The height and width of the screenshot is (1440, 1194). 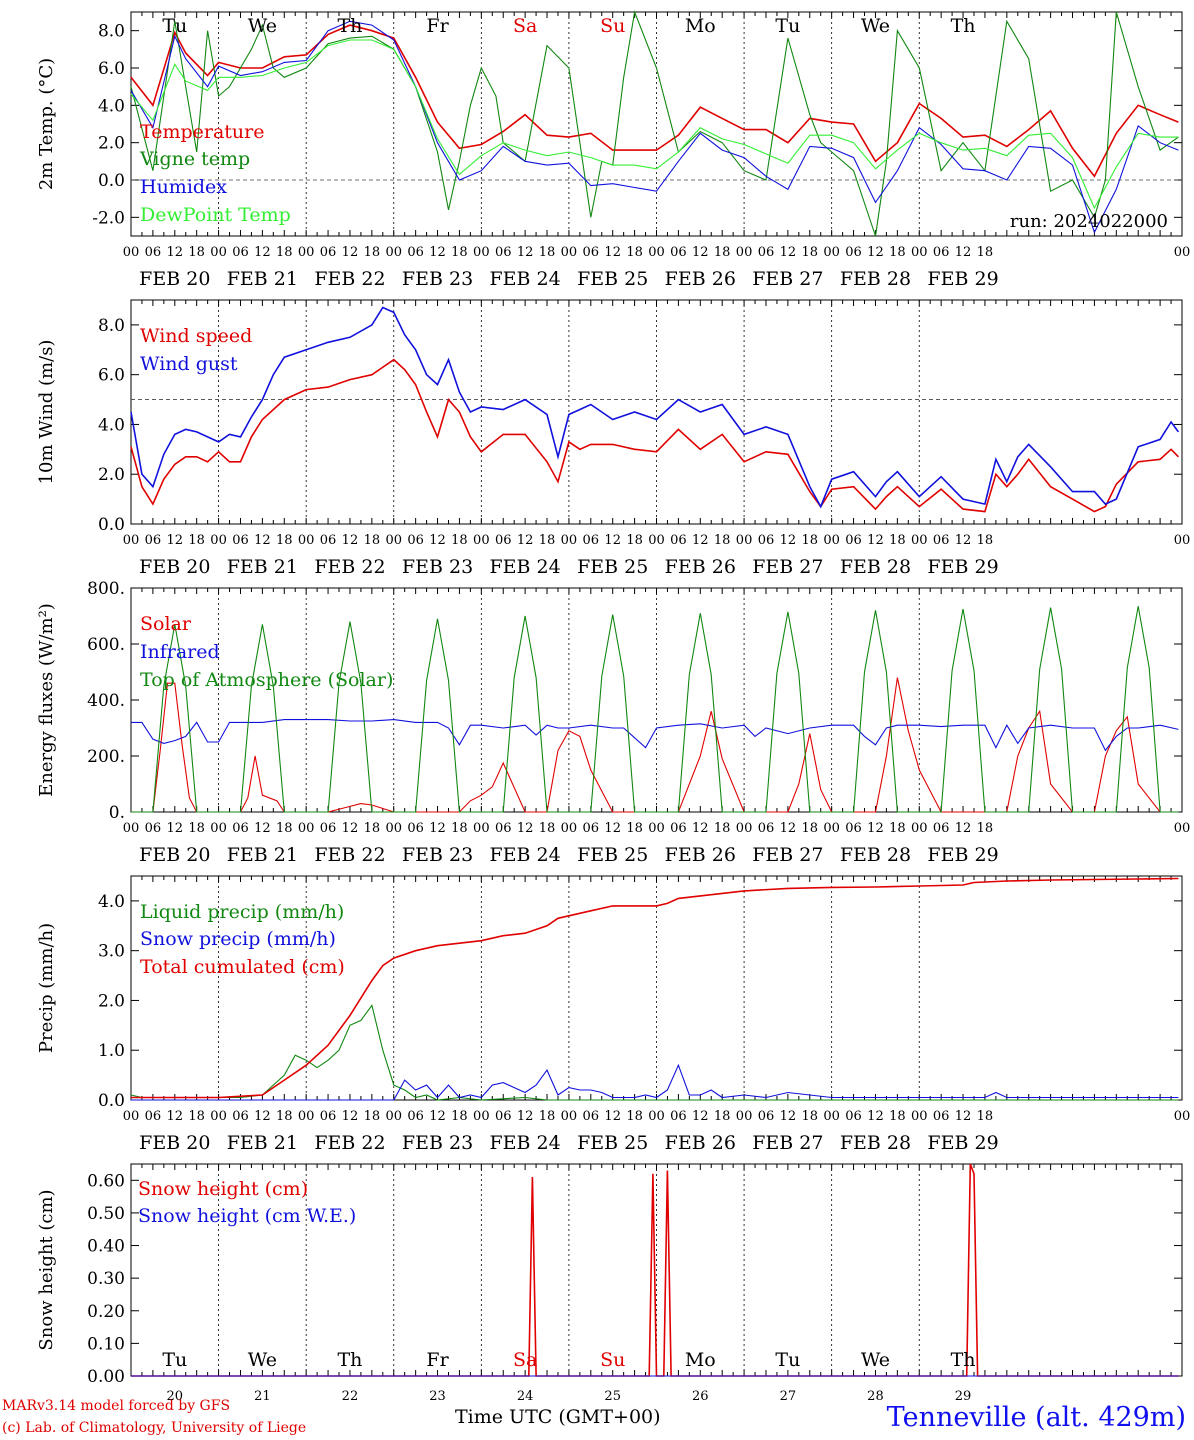 What do you see at coordinates (787, 279) in the screenshot?
I see `date-label: FEB 27` at bounding box center [787, 279].